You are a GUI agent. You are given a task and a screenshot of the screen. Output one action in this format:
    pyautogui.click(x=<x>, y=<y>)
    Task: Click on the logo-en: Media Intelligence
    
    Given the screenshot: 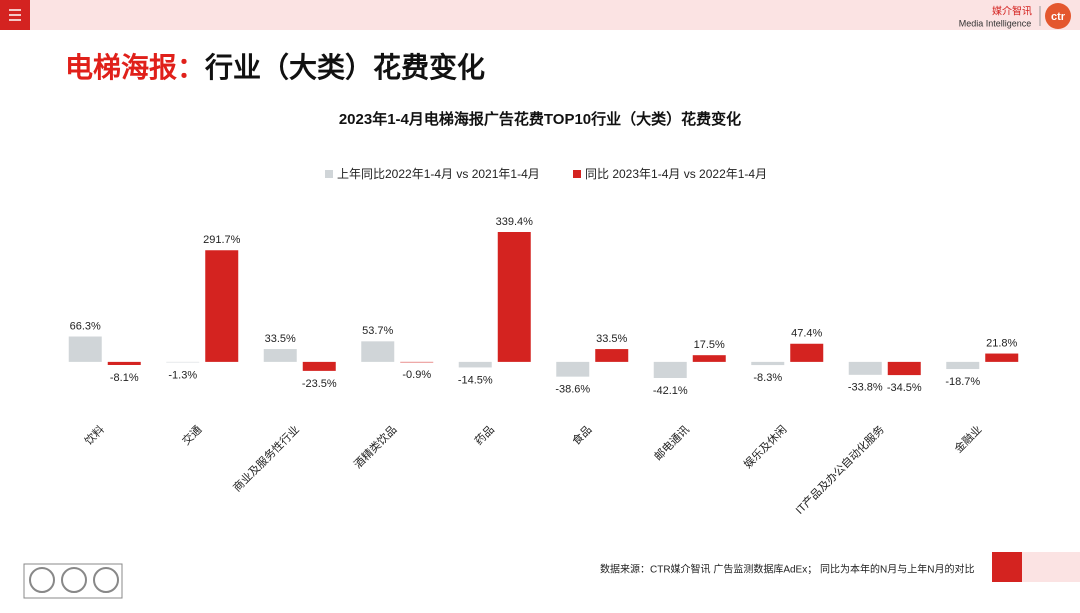 What is the action you would take?
    pyautogui.click(x=995, y=23)
    